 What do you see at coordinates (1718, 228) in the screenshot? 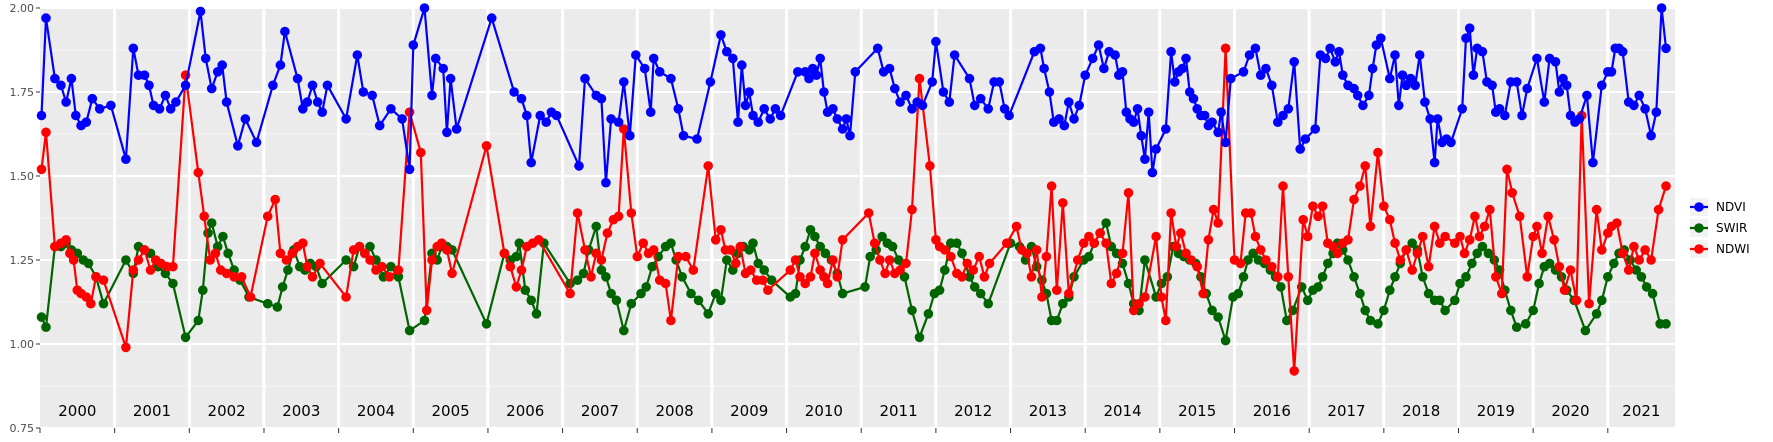
I see `legend-item-swir: SWIR` at bounding box center [1718, 228].